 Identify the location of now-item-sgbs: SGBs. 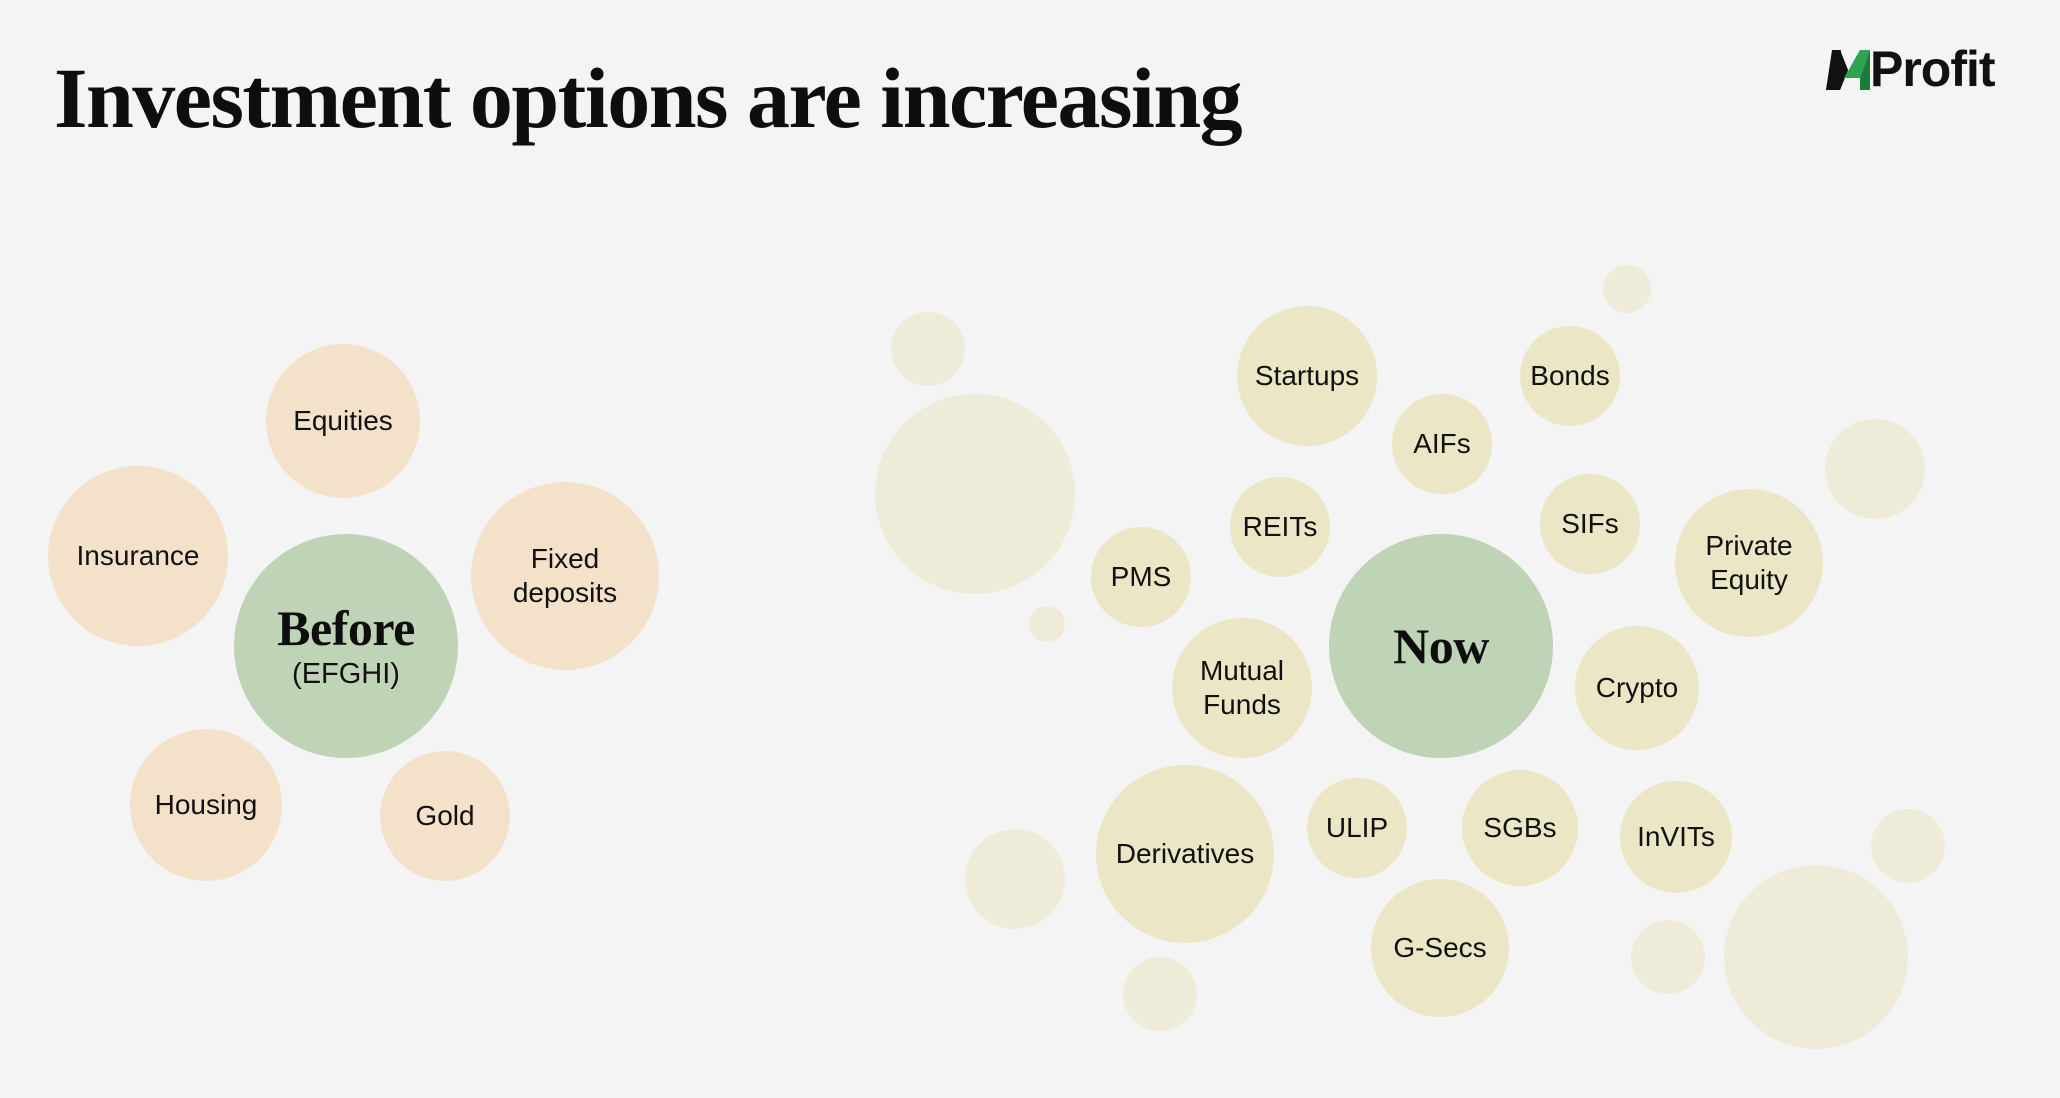
(1520, 828).